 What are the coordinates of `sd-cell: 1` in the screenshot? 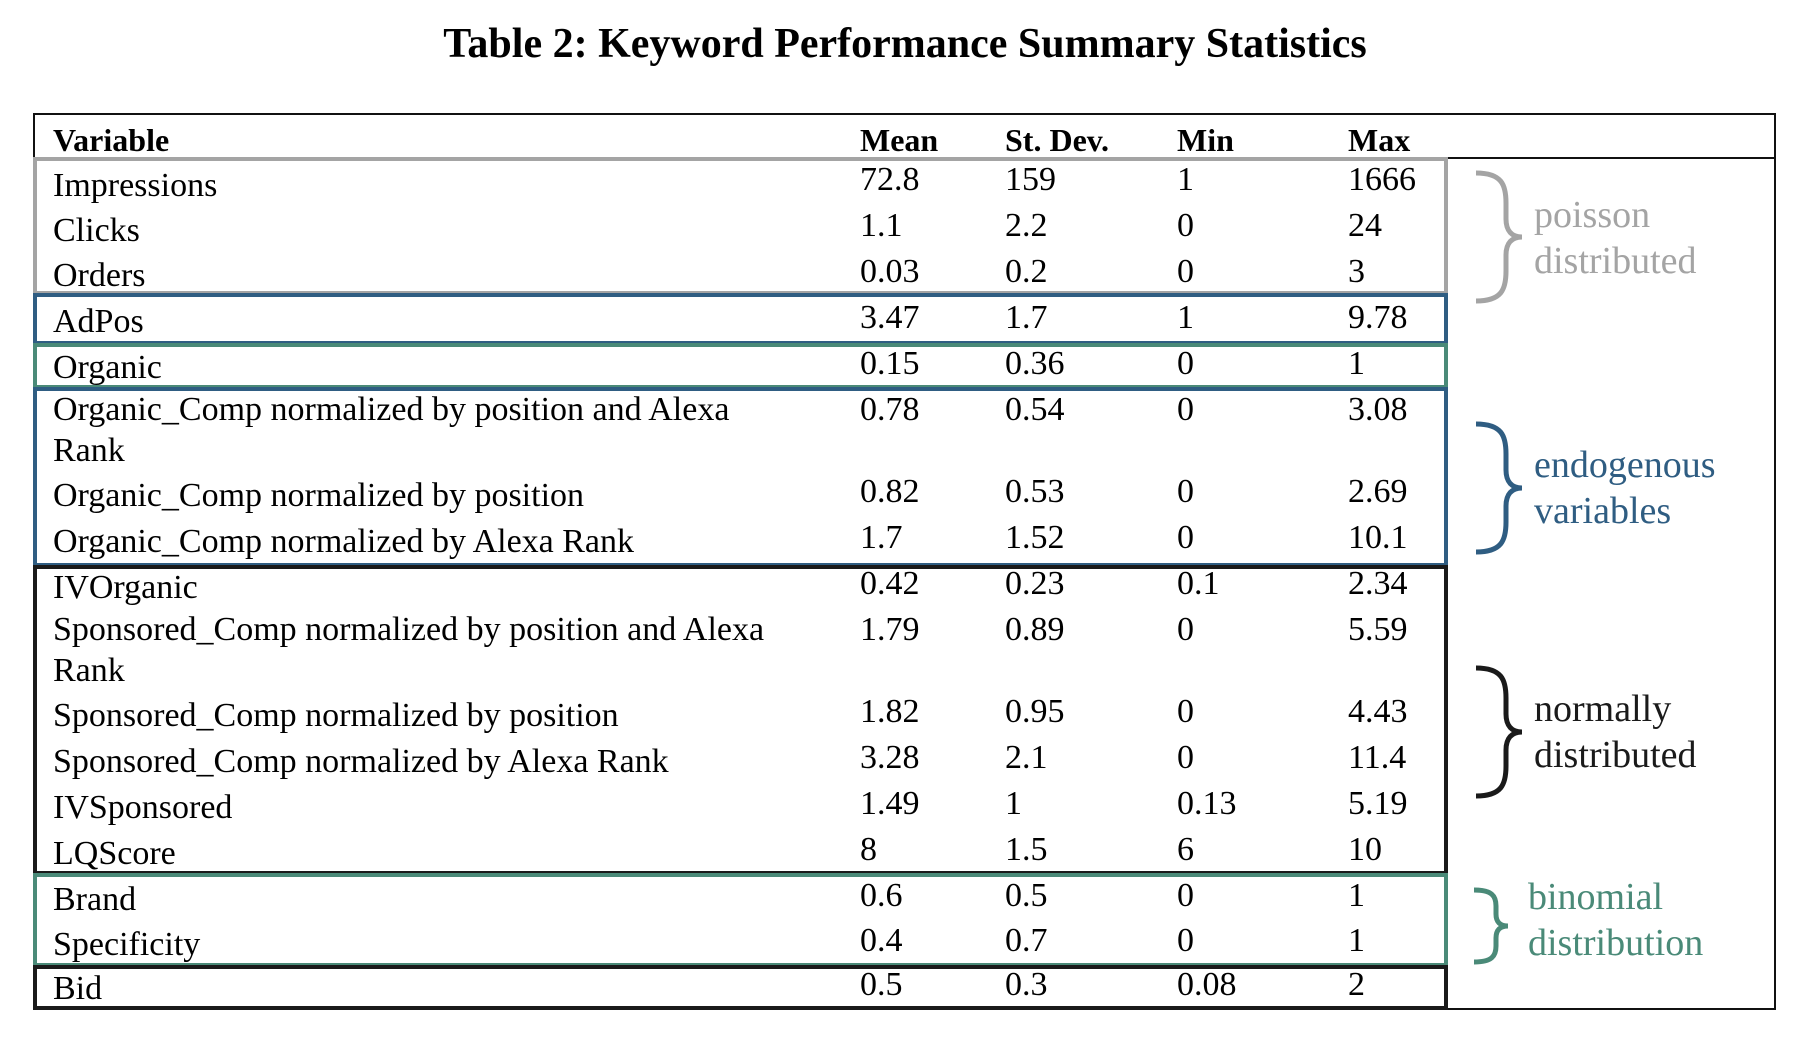 It's located at (1013, 803).